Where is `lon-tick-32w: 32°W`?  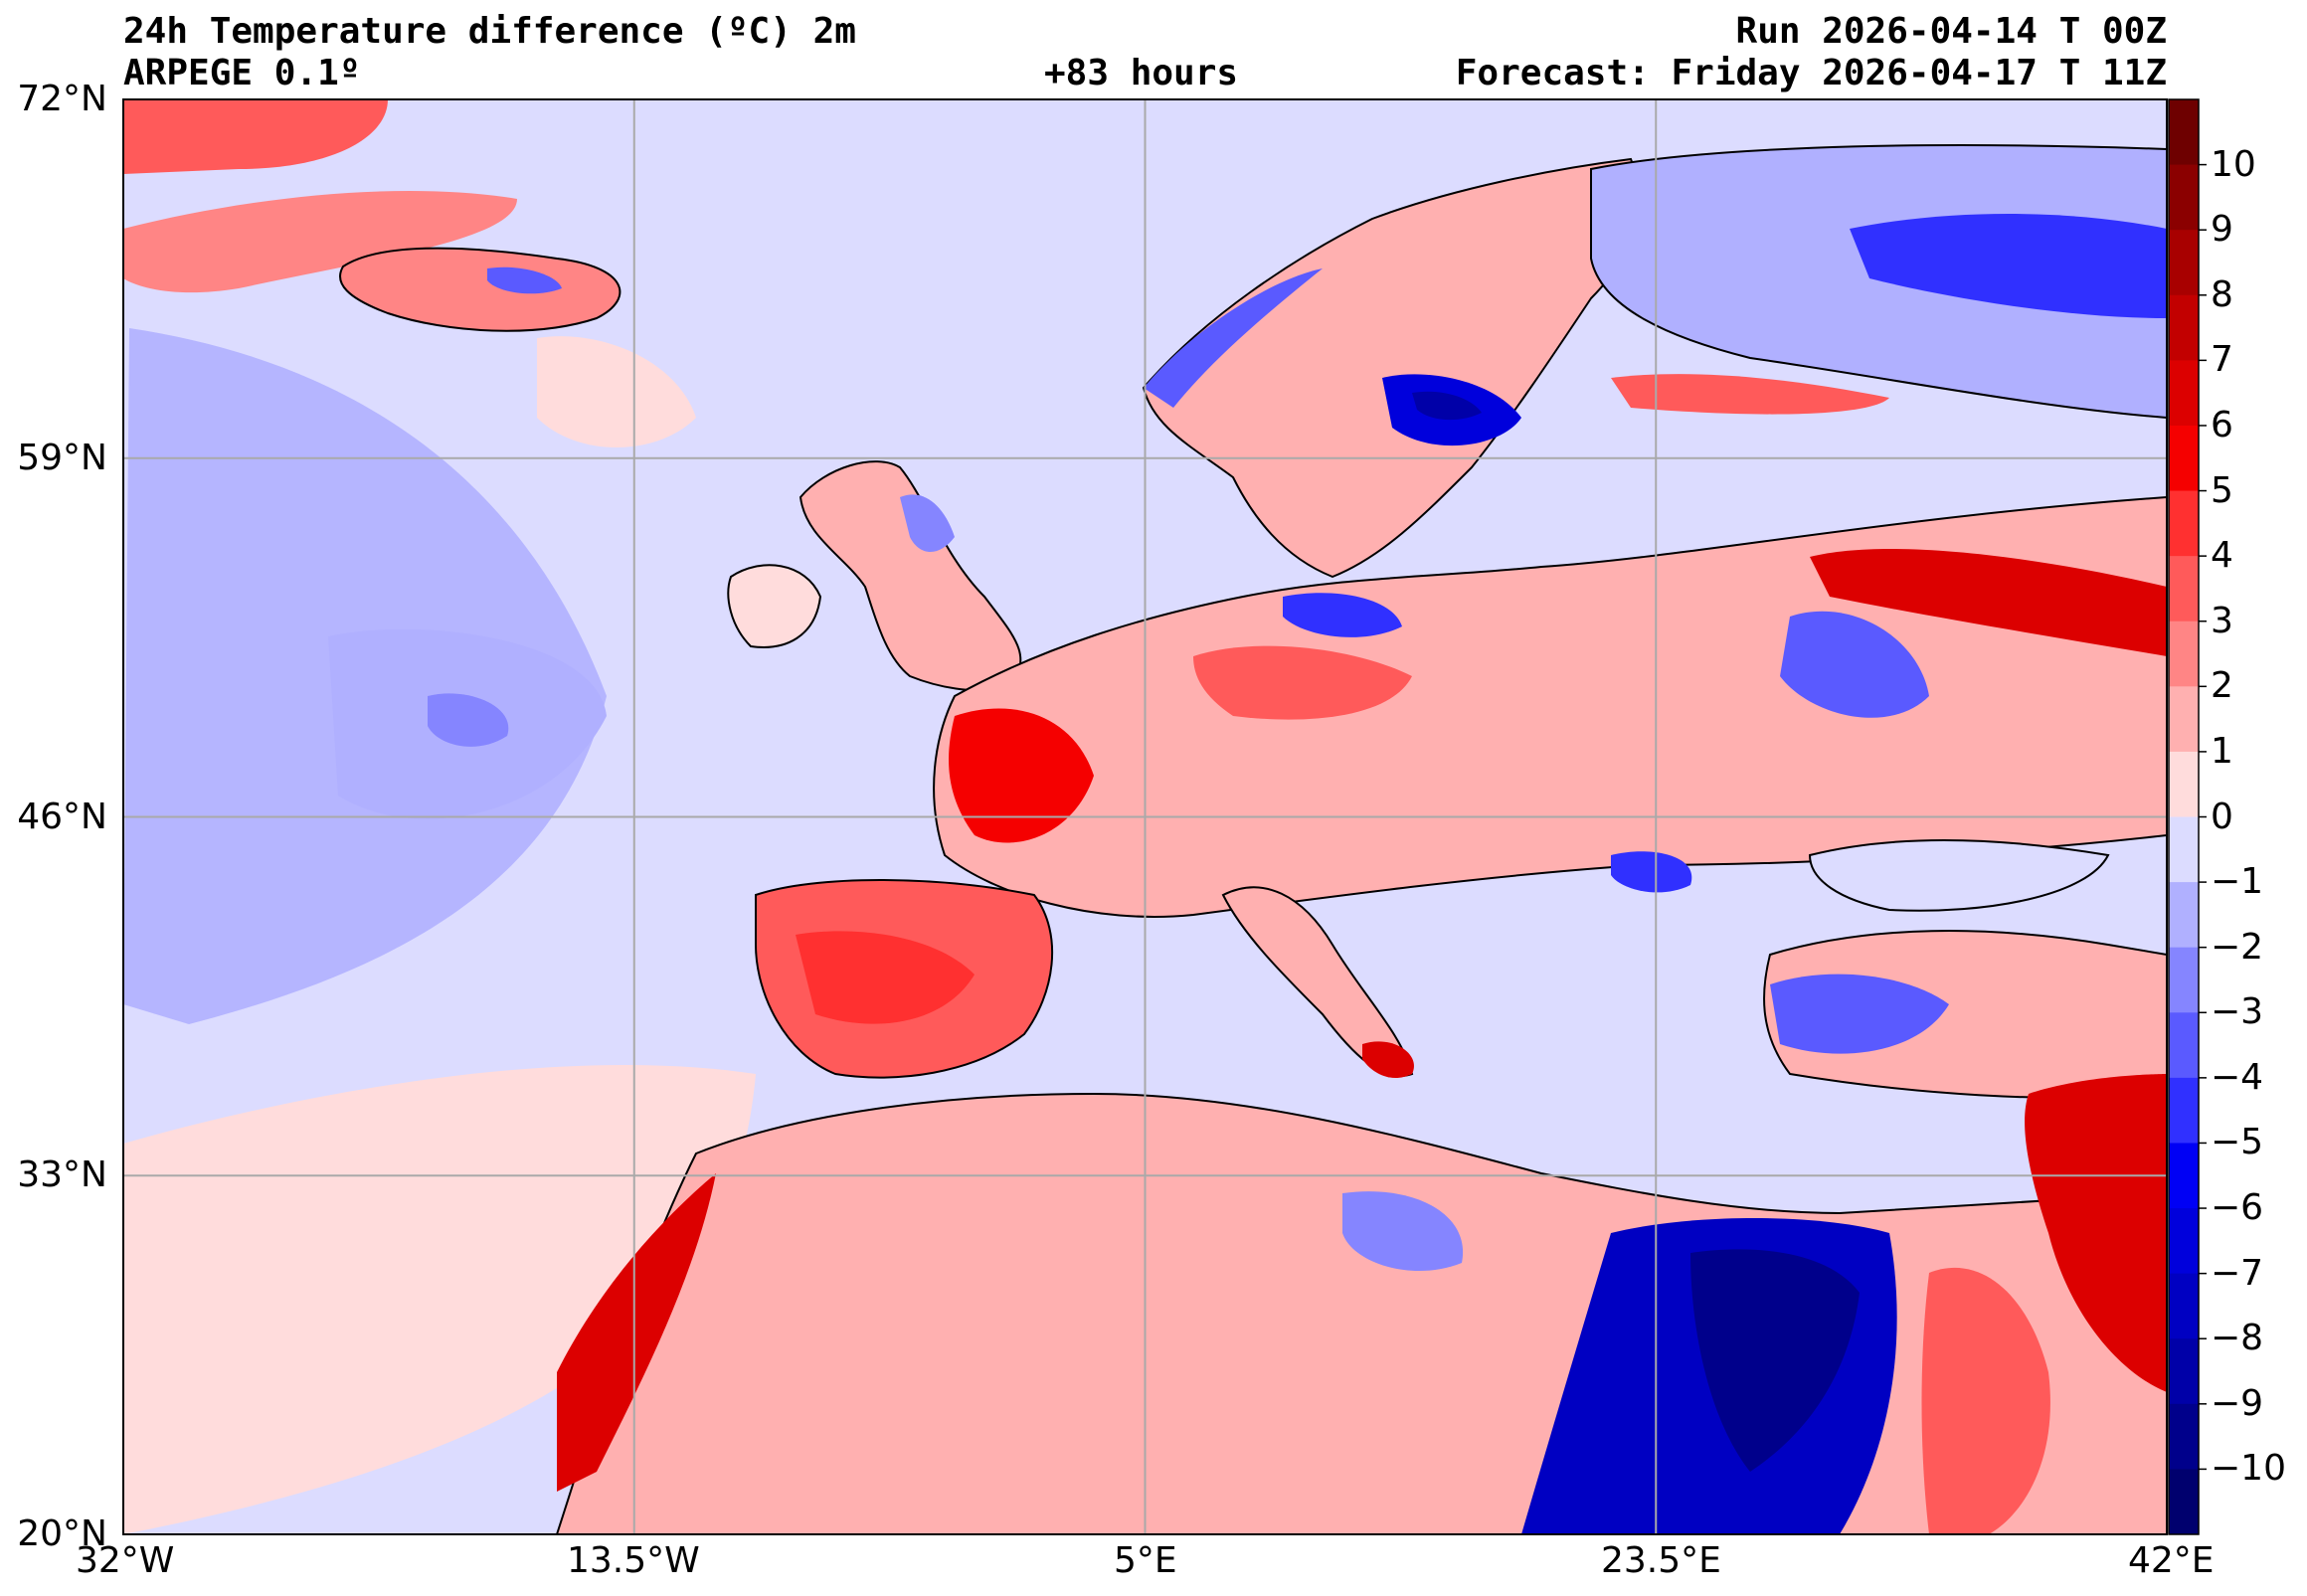
lon-tick-32w: 32°W is located at coordinates (125, 1561).